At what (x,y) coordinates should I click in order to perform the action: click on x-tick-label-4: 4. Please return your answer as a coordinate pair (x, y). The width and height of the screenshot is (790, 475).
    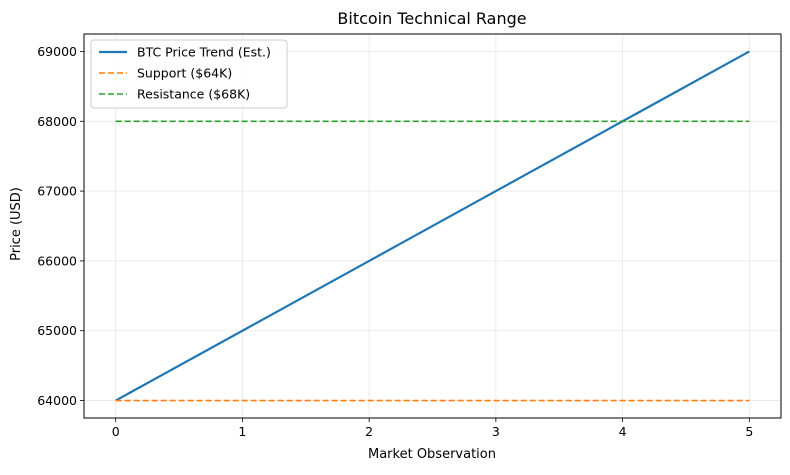
    Looking at the image, I should click on (623, 431).